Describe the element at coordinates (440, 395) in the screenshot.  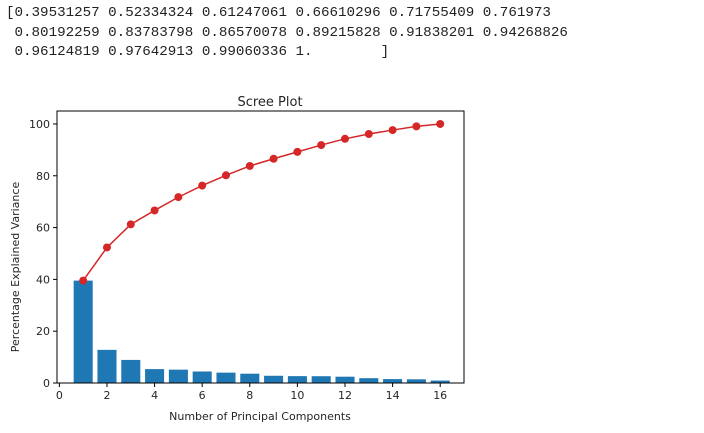
I see `x-tick-label: 16` at that location.